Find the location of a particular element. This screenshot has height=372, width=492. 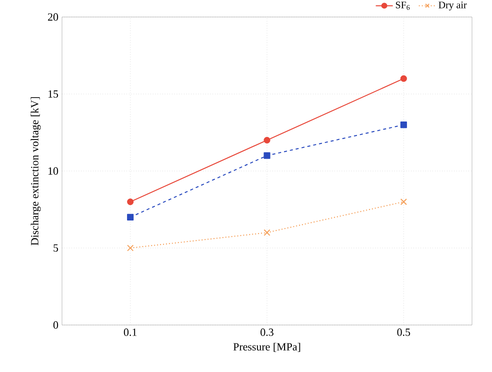

legend-label: SF$_{6}$ is located at coordinates (403, 6).